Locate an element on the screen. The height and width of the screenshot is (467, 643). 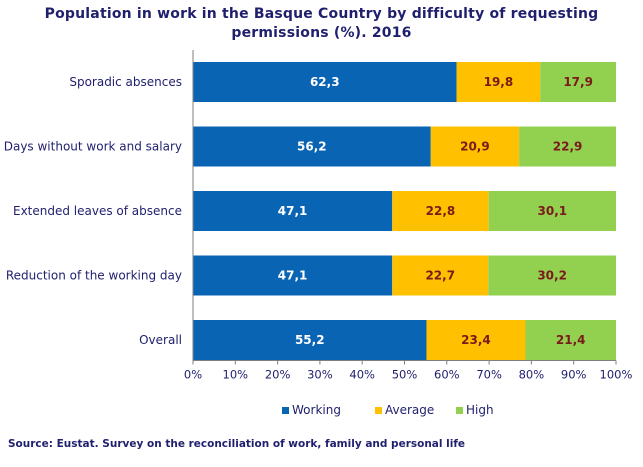
x-tick-label: 80% is located at coordinates (532, 375).